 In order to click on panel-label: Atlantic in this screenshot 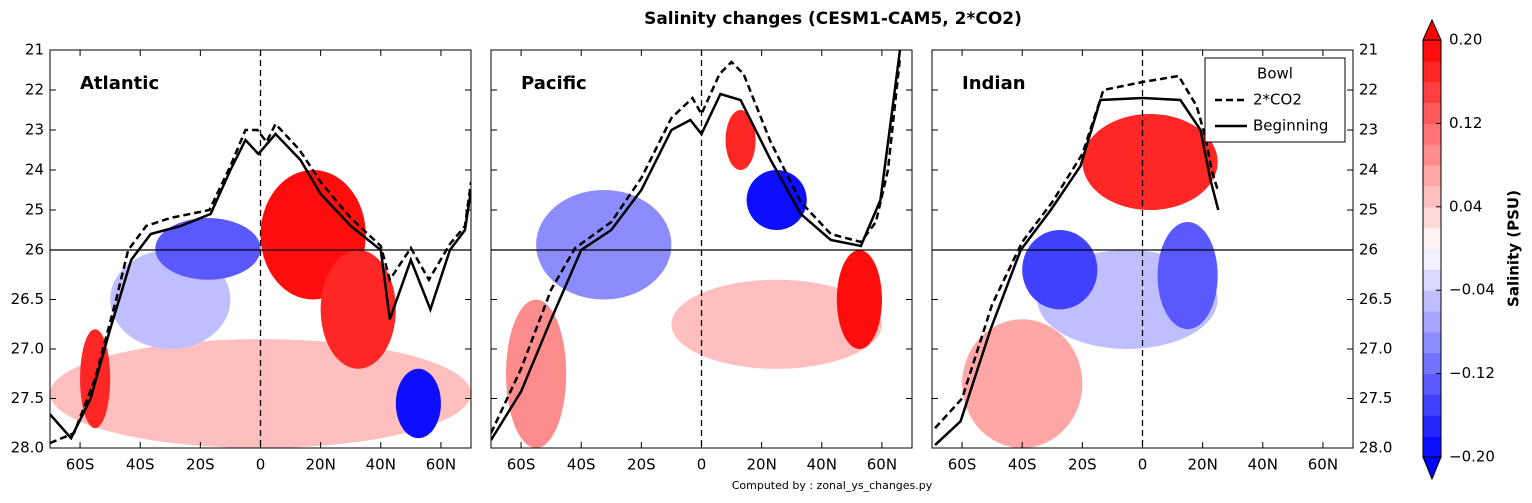, I will do `click(119, 83)`.